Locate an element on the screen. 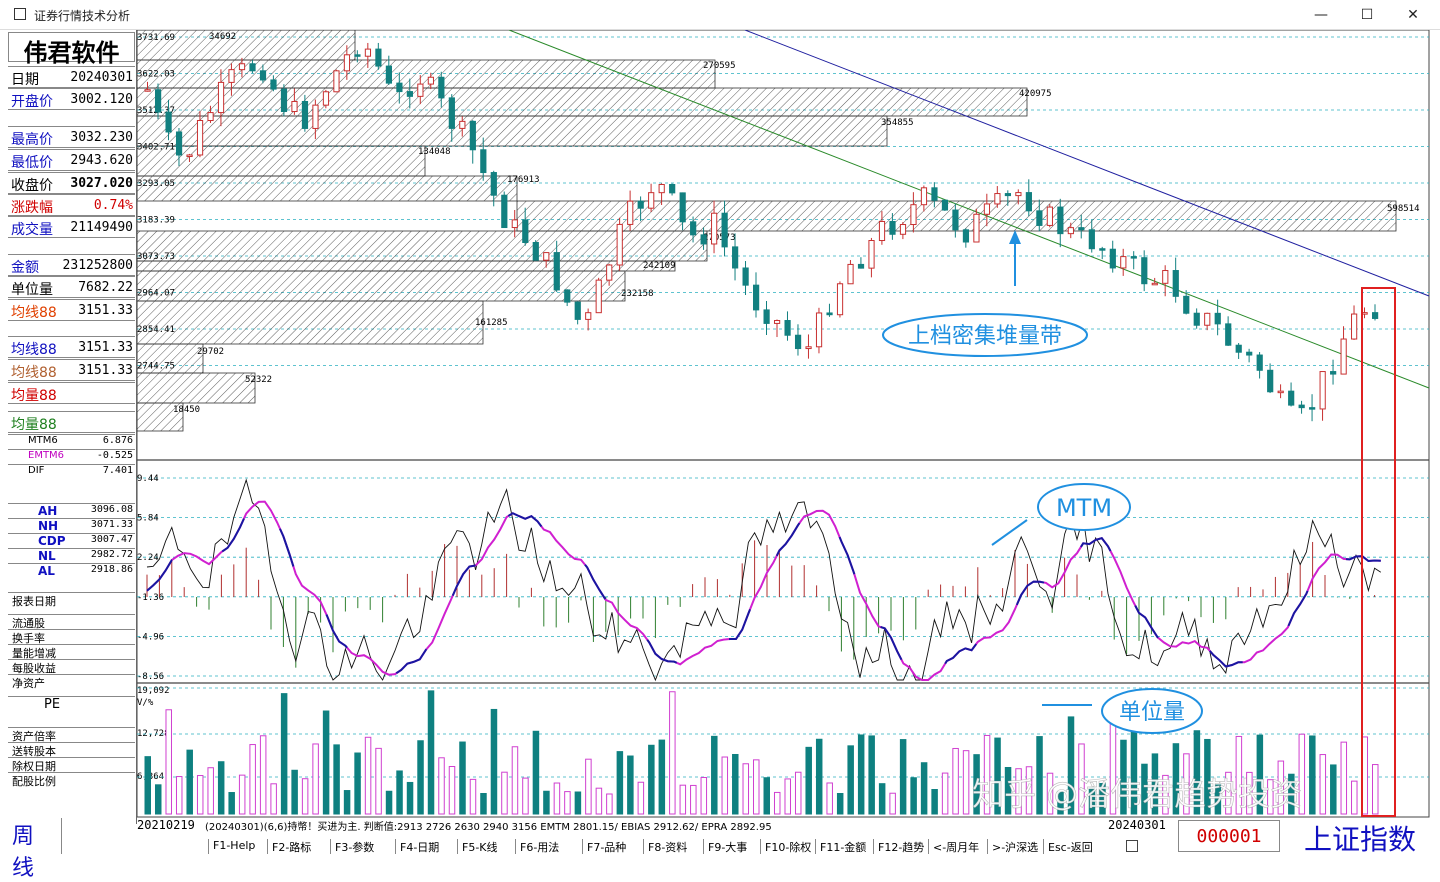 This screenshot has height=882, width=1440. fundamental-row: 除权日期 is located at coordinates (71, 765).